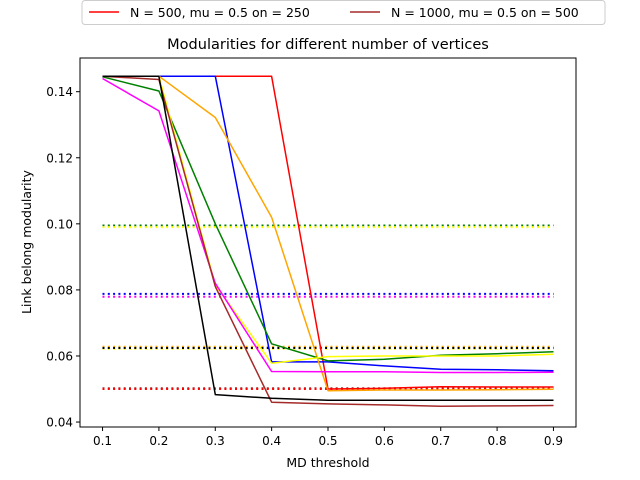  Describe the element at coordinates (102, 441) in the screenshot. I see `x-tick-label: 0.1` at that location.